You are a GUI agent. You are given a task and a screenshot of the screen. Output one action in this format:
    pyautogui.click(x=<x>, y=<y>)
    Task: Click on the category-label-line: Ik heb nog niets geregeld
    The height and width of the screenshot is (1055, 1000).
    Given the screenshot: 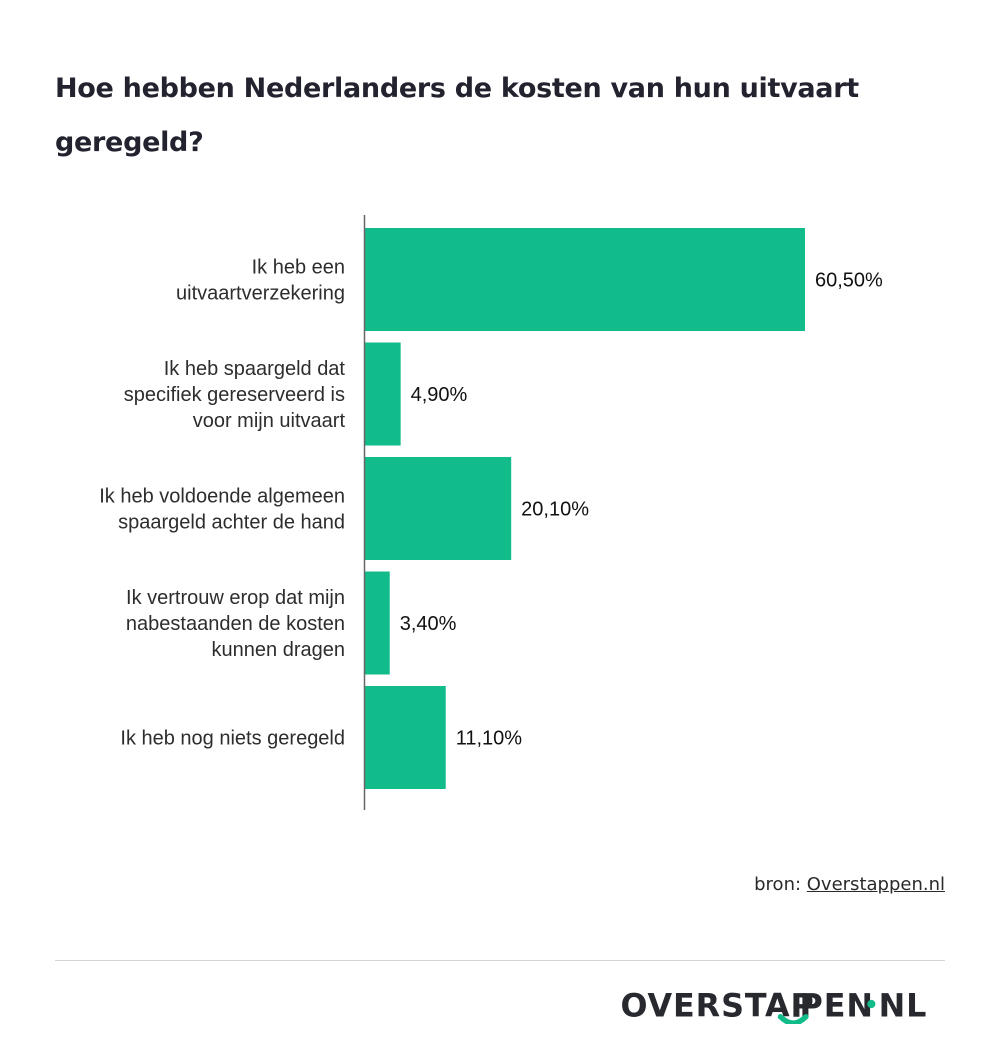 What is the action you would take?
    pyautogui.click(x=232, y=739)
    